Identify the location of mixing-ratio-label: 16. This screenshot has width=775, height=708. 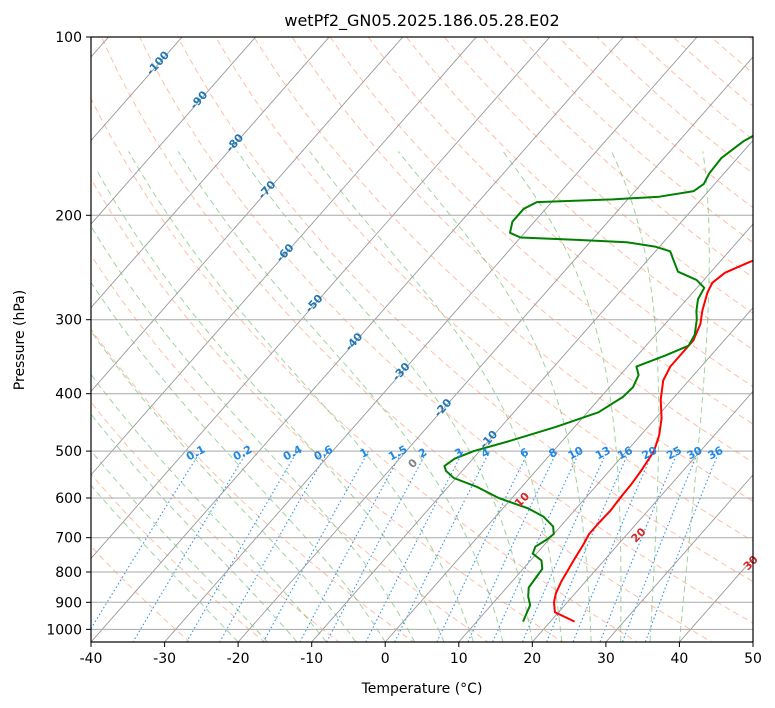
(625, 453).